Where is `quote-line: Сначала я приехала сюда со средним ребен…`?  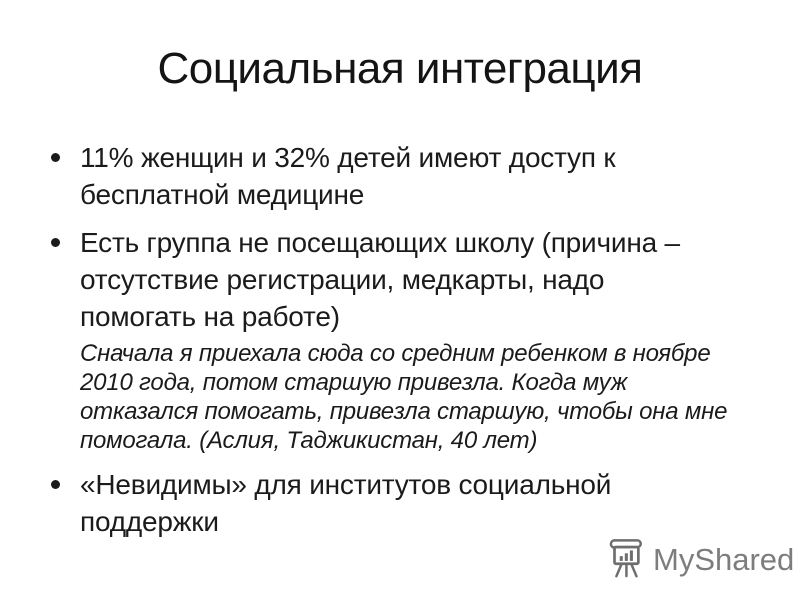
quote-line: Сначала я приехала сюда со средним ребен… is located at coordinates (395, 353).